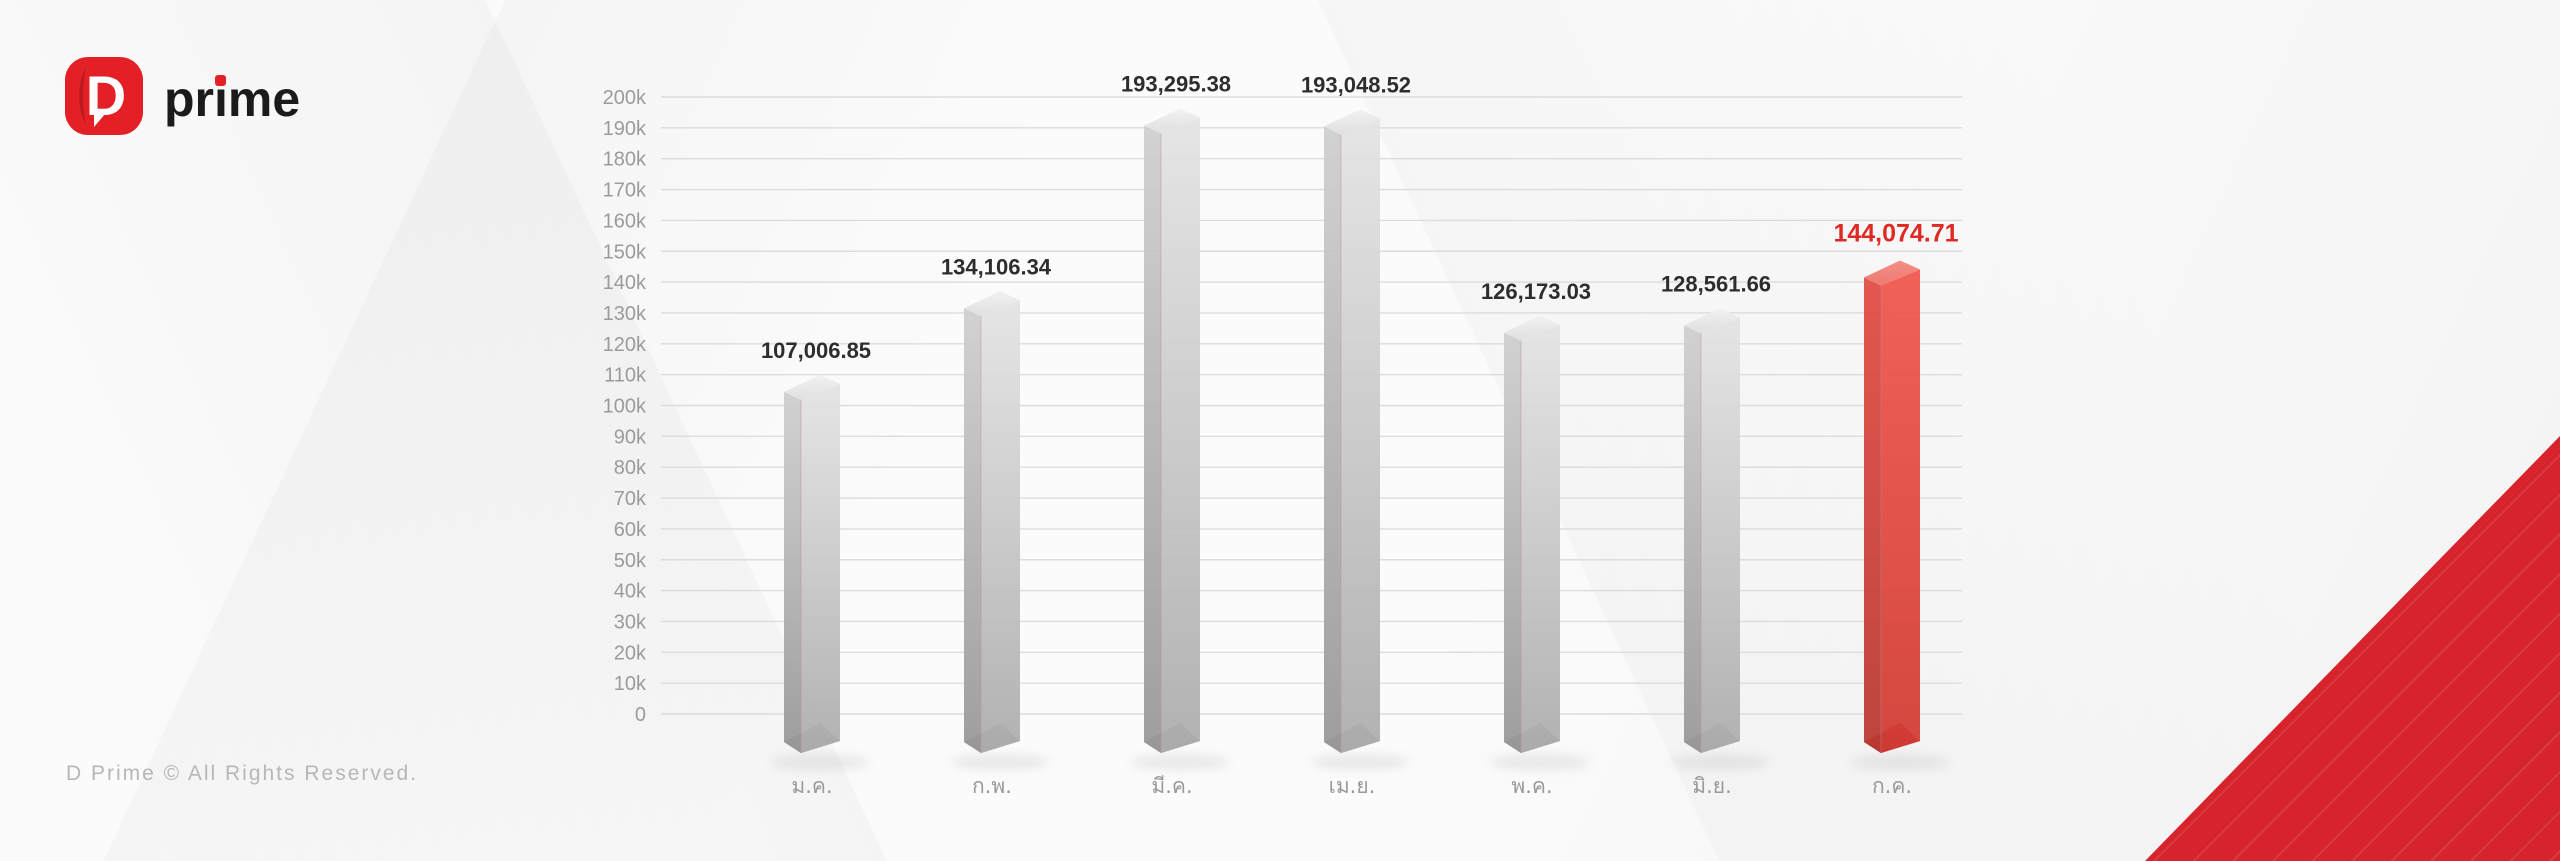 The height and width of the screenshot is (861, 2560). What do you see at coordinates (1712, 786) in the screenshot?
I see `x-tick-label-6: มิ.ย.` at bounding box center [1712, 786].